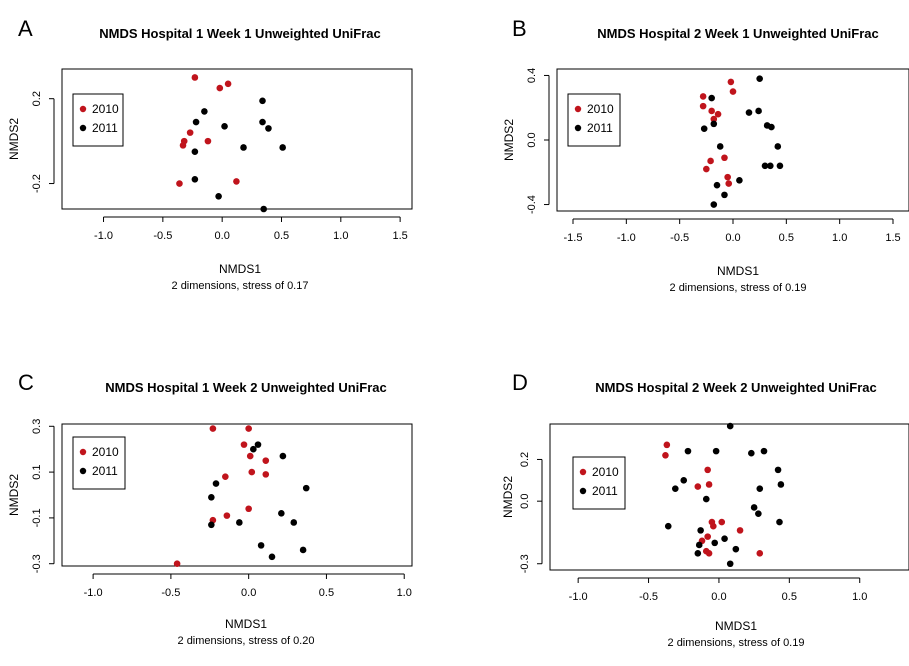 The width and height of the screenshot is (909, 666). What do you see at coordinates (37, 517) in the screenshot?
I see `y-tick-label: -0.1` at bounding box center [37, 517].